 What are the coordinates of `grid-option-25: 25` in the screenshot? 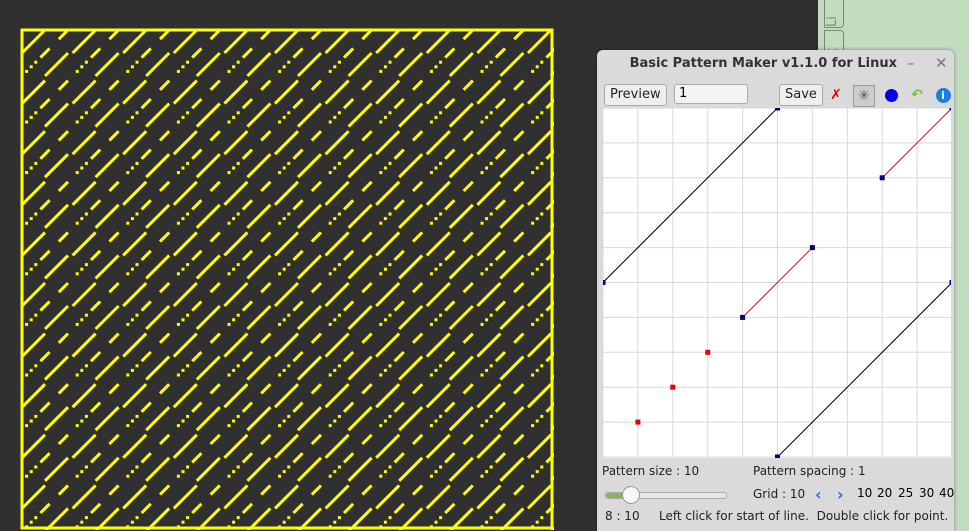 It's located at (906, 493).